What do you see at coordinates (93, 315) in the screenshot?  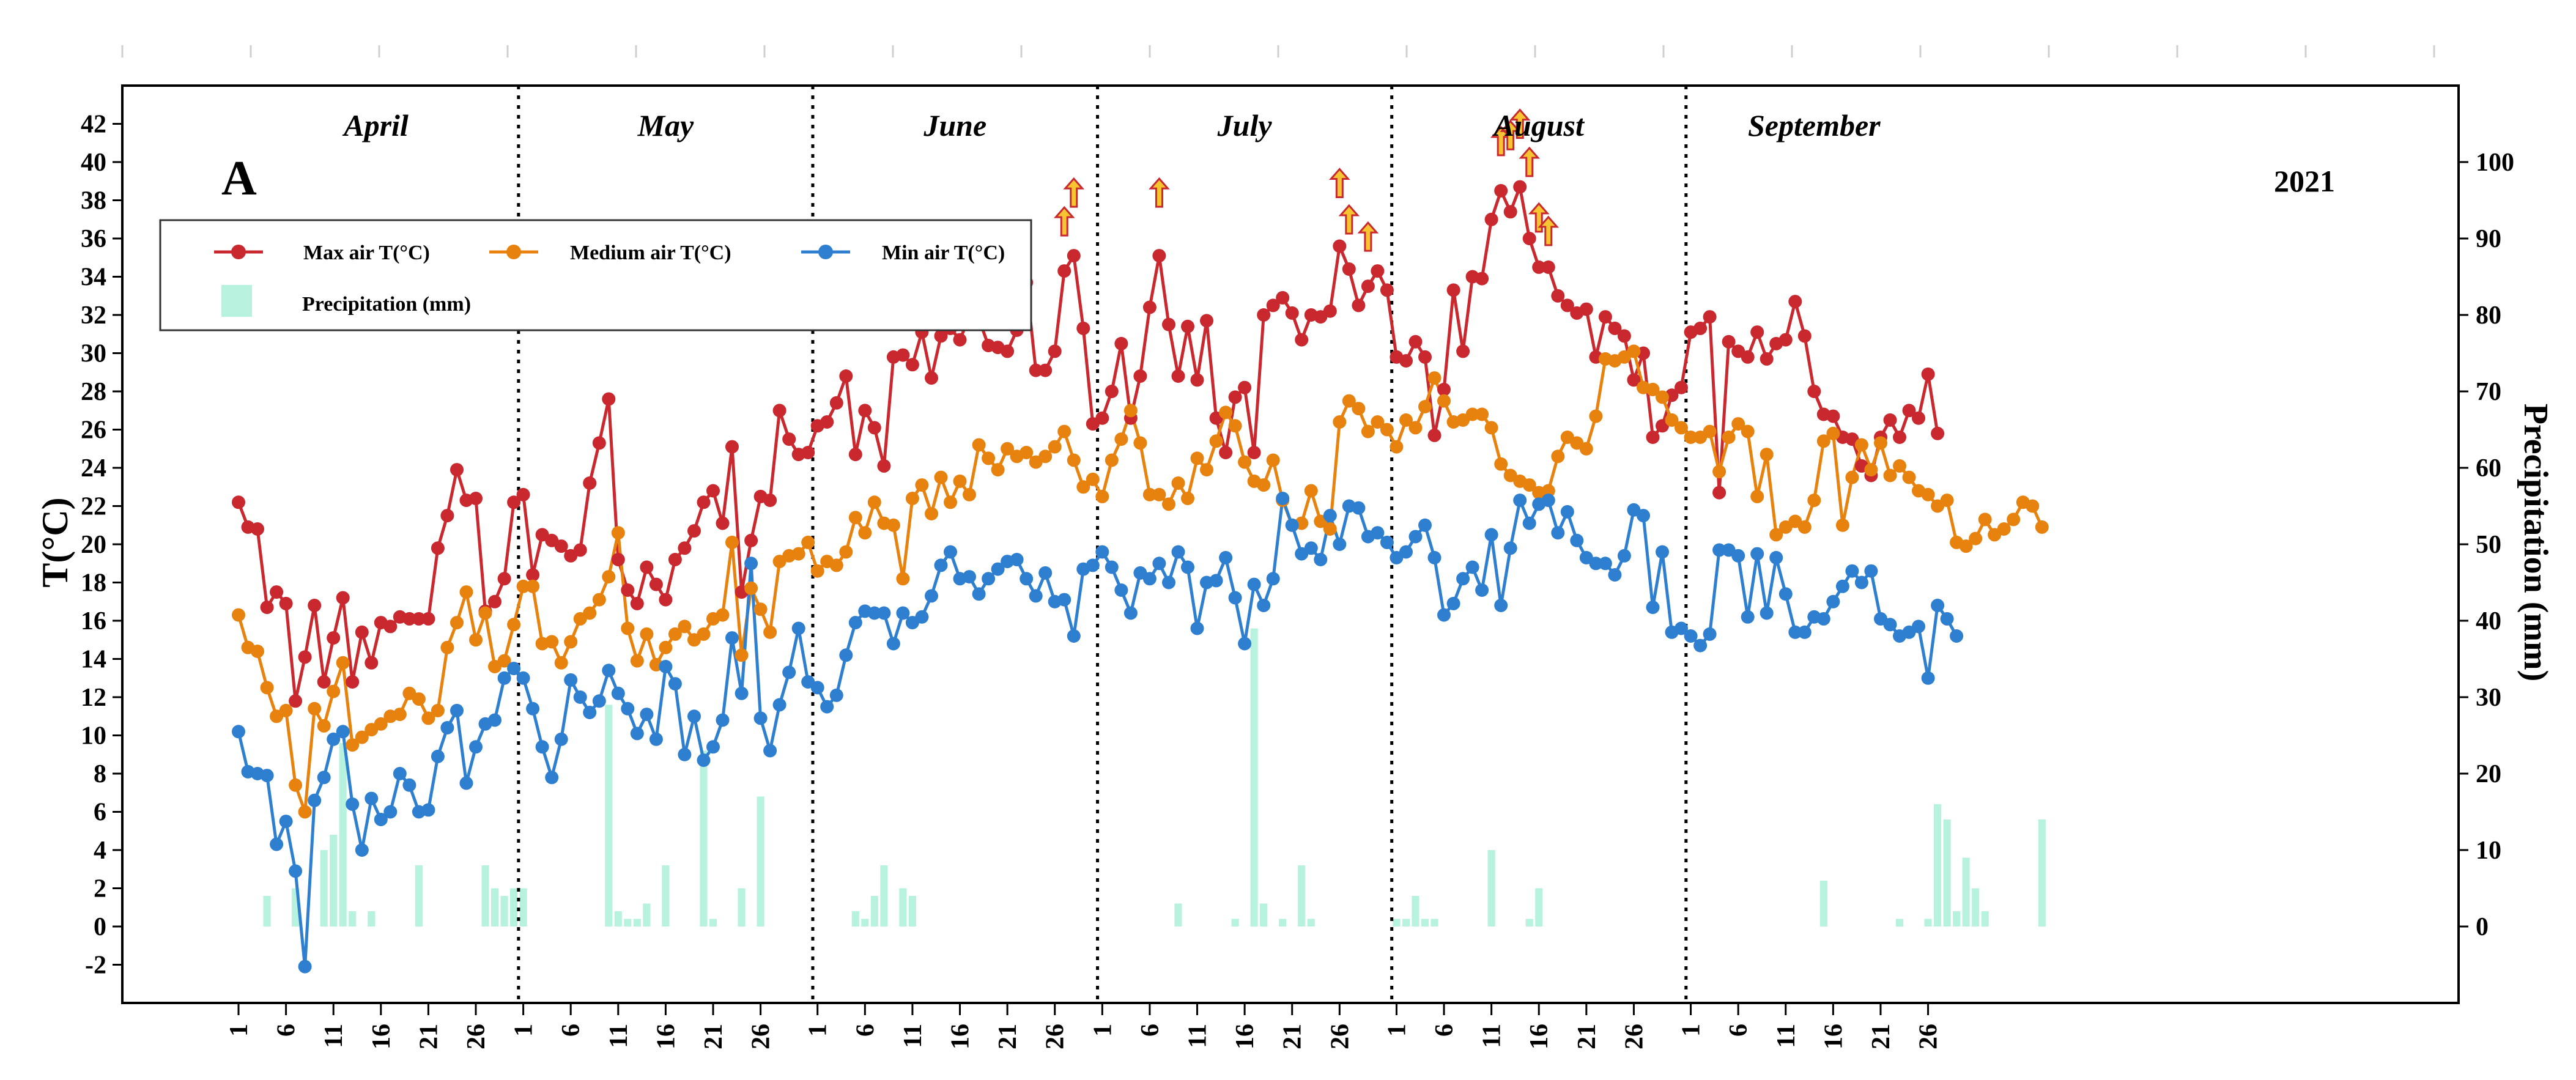 I see `left-tick-label: 32` at bounding box center [93, 315].